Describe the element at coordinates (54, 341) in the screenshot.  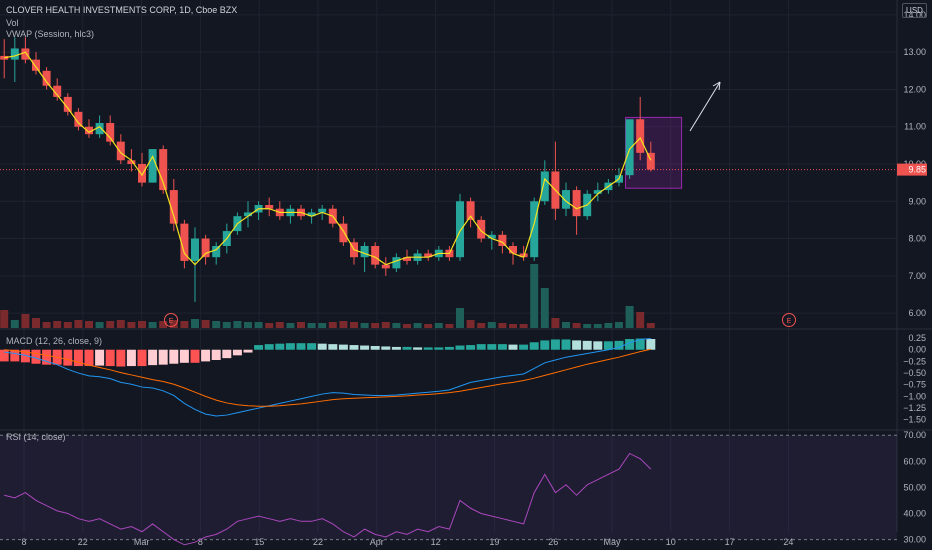
I see `macd-legend: MACD (12, 26, close, 9)` at that location.